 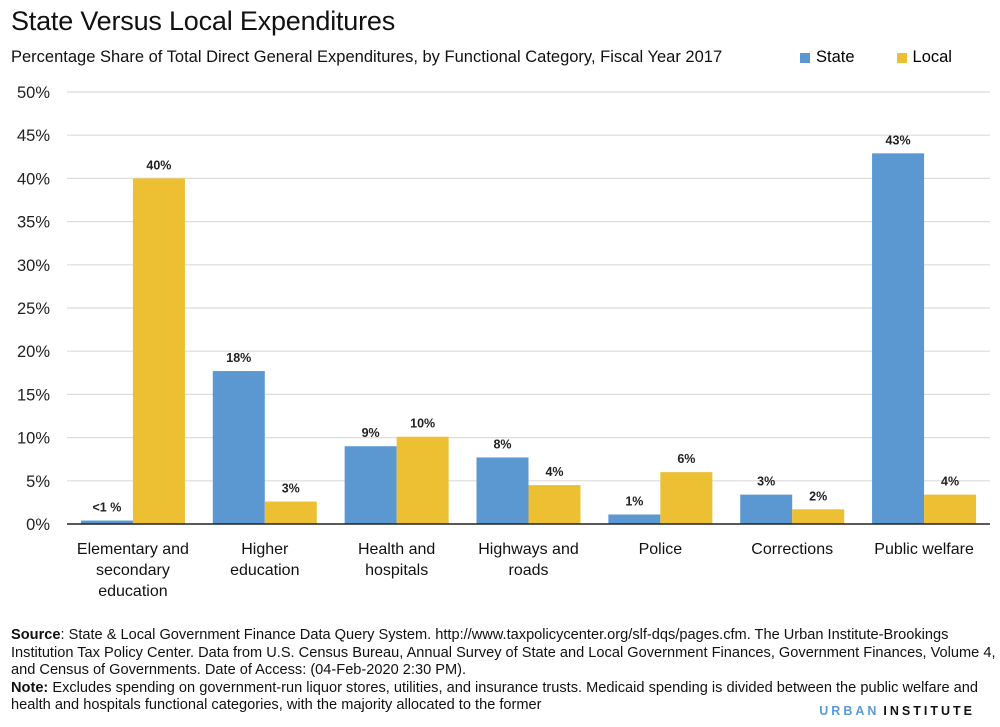 I want to click on y-tick-label: 40%, so click(x=33, y=179).